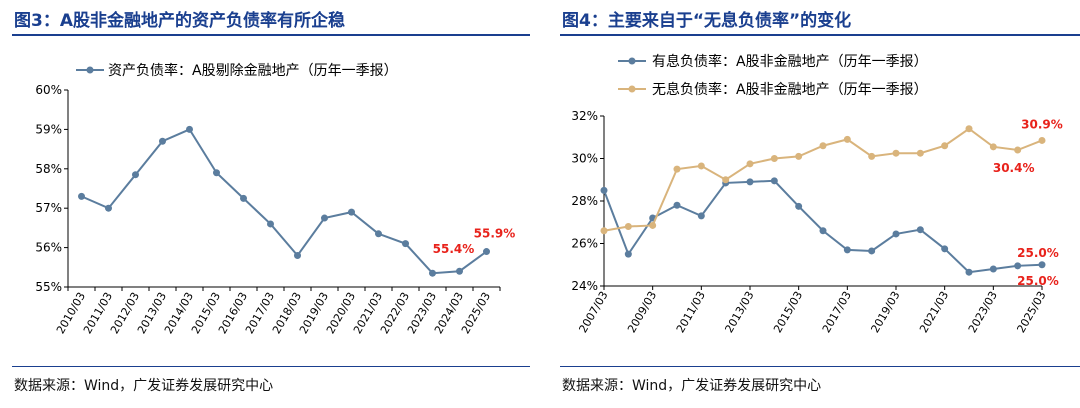 This screenshot has width=1080, height=408. Describe the element at coordinates (820, 366) in the screenshot. I see `figure-4-source-rule` at that location.